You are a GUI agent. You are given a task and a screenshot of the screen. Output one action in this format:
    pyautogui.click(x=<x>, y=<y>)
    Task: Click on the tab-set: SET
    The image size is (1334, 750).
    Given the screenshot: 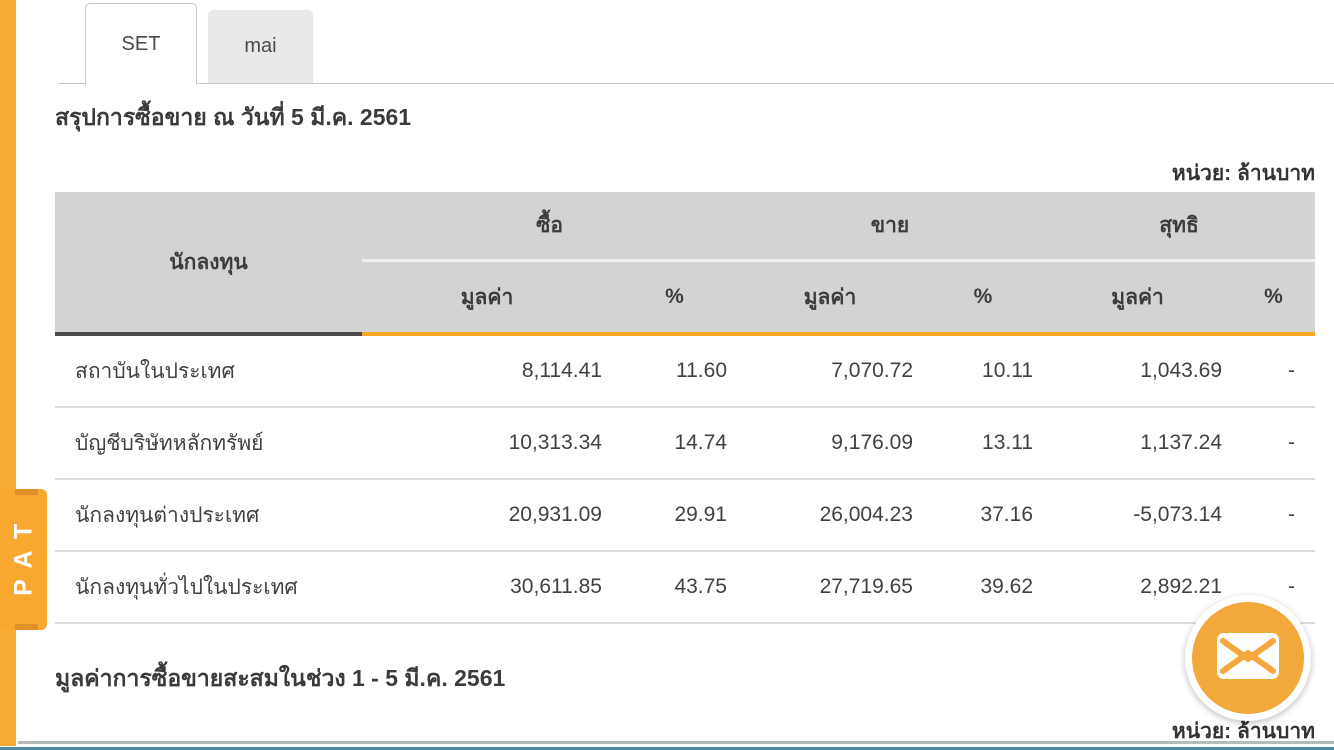 What is the action you would take?
    pyautogui.click(x=141, y=44)
    